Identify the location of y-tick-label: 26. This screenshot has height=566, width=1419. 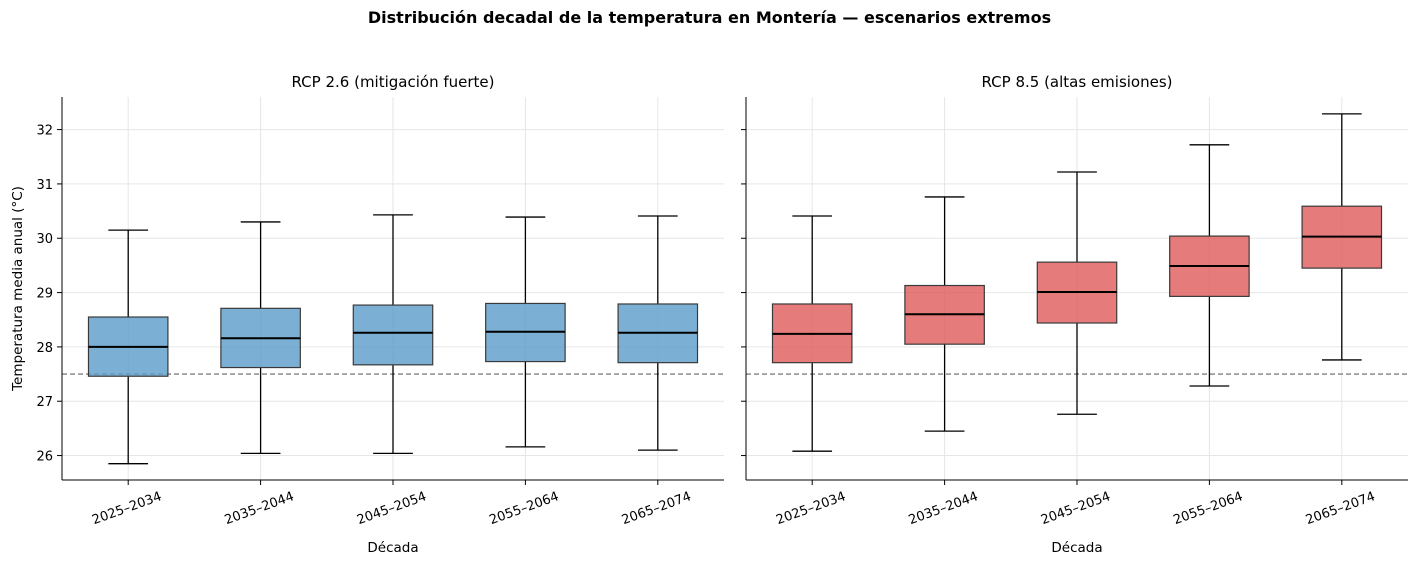
(44, 457).